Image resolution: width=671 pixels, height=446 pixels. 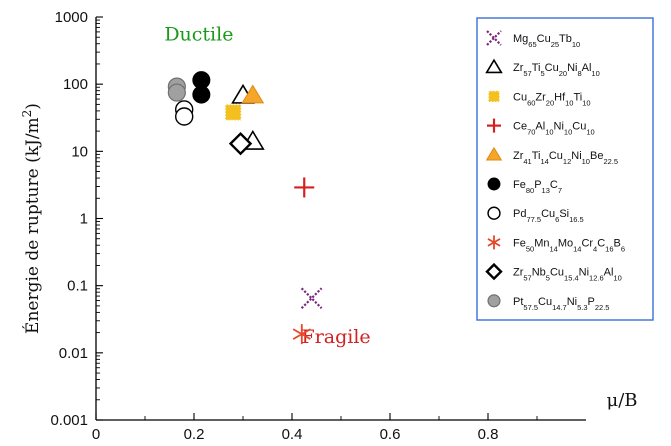 I want to click on y-tick-label: 1000, so click(x=71, y=17).